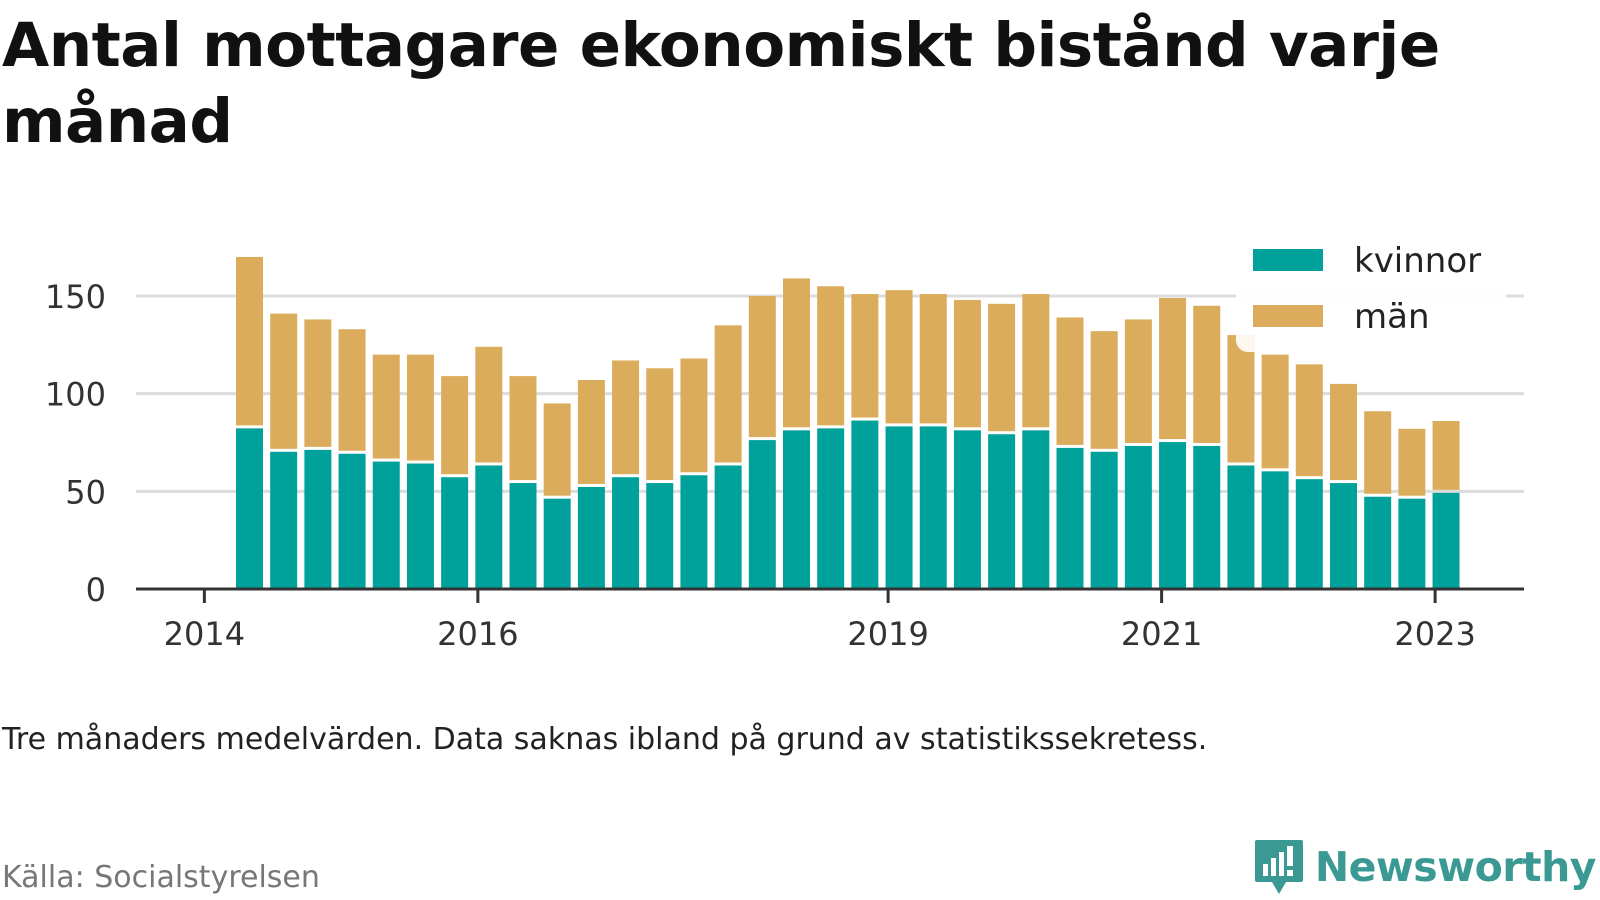 This screenshot has height=900, width=1600. Describe the element at coordinates (96, 590) in the screenshot. I see `y-tick-label: 0` at that location.